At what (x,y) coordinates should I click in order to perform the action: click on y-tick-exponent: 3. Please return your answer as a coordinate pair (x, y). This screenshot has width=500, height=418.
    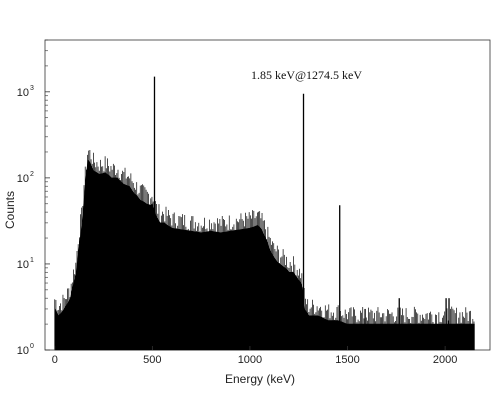
    Looking at the image, I should click on (32, 88).